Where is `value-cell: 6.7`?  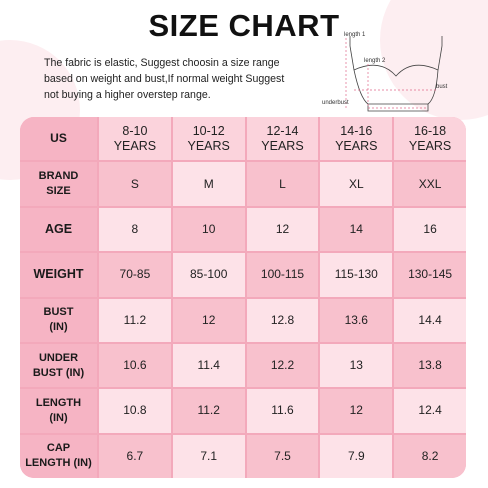
value-cell: 6.7 is located at coordinates (135, 456).